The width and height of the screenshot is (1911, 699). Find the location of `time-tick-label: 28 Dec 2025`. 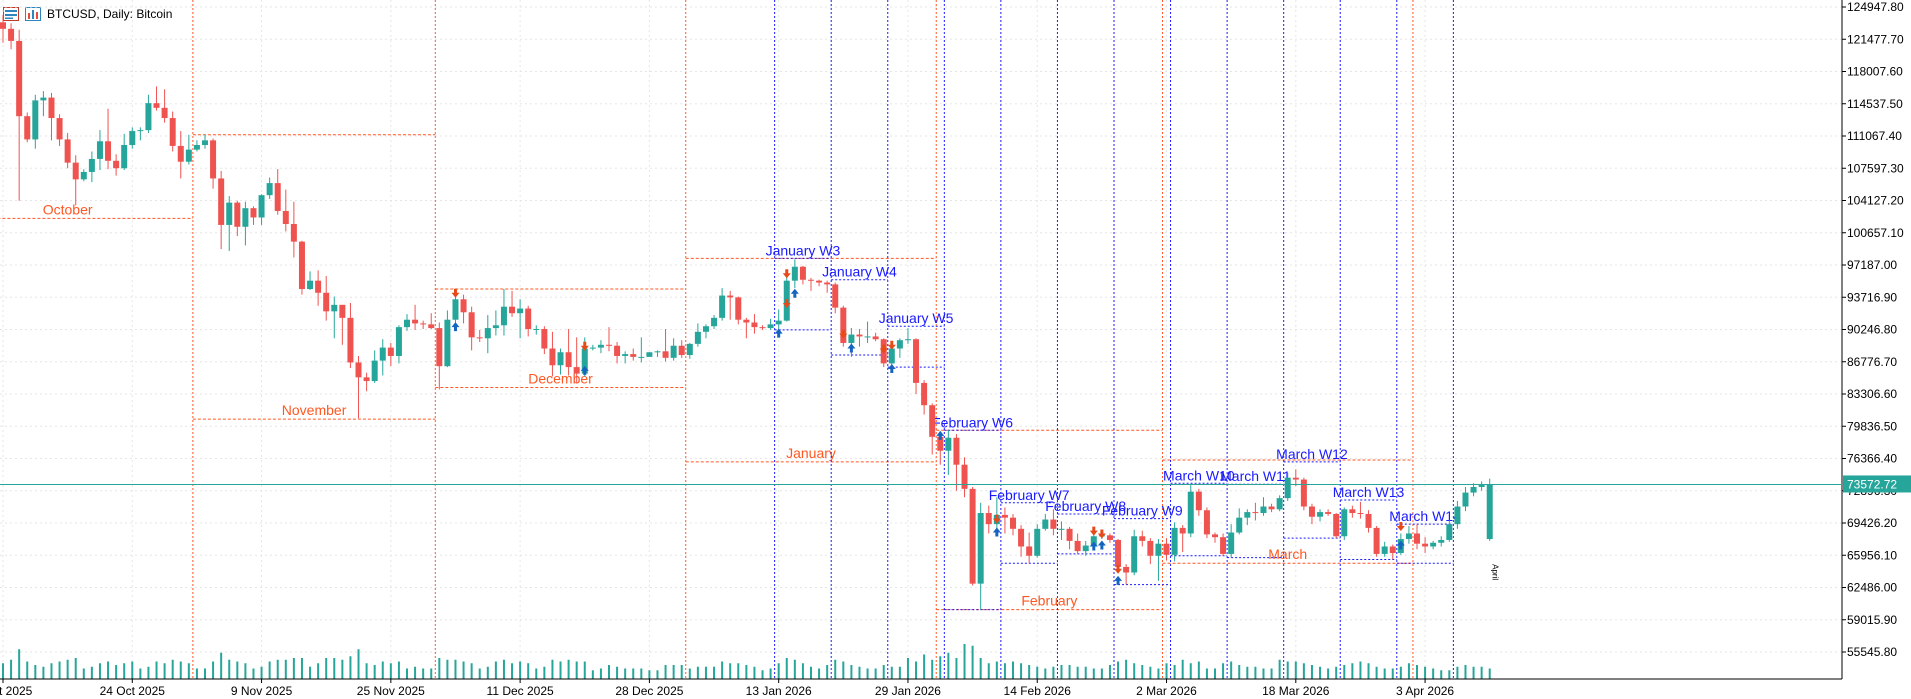

time-tick-label: 28 Dec 2025 is located at coordinates (649, 691).